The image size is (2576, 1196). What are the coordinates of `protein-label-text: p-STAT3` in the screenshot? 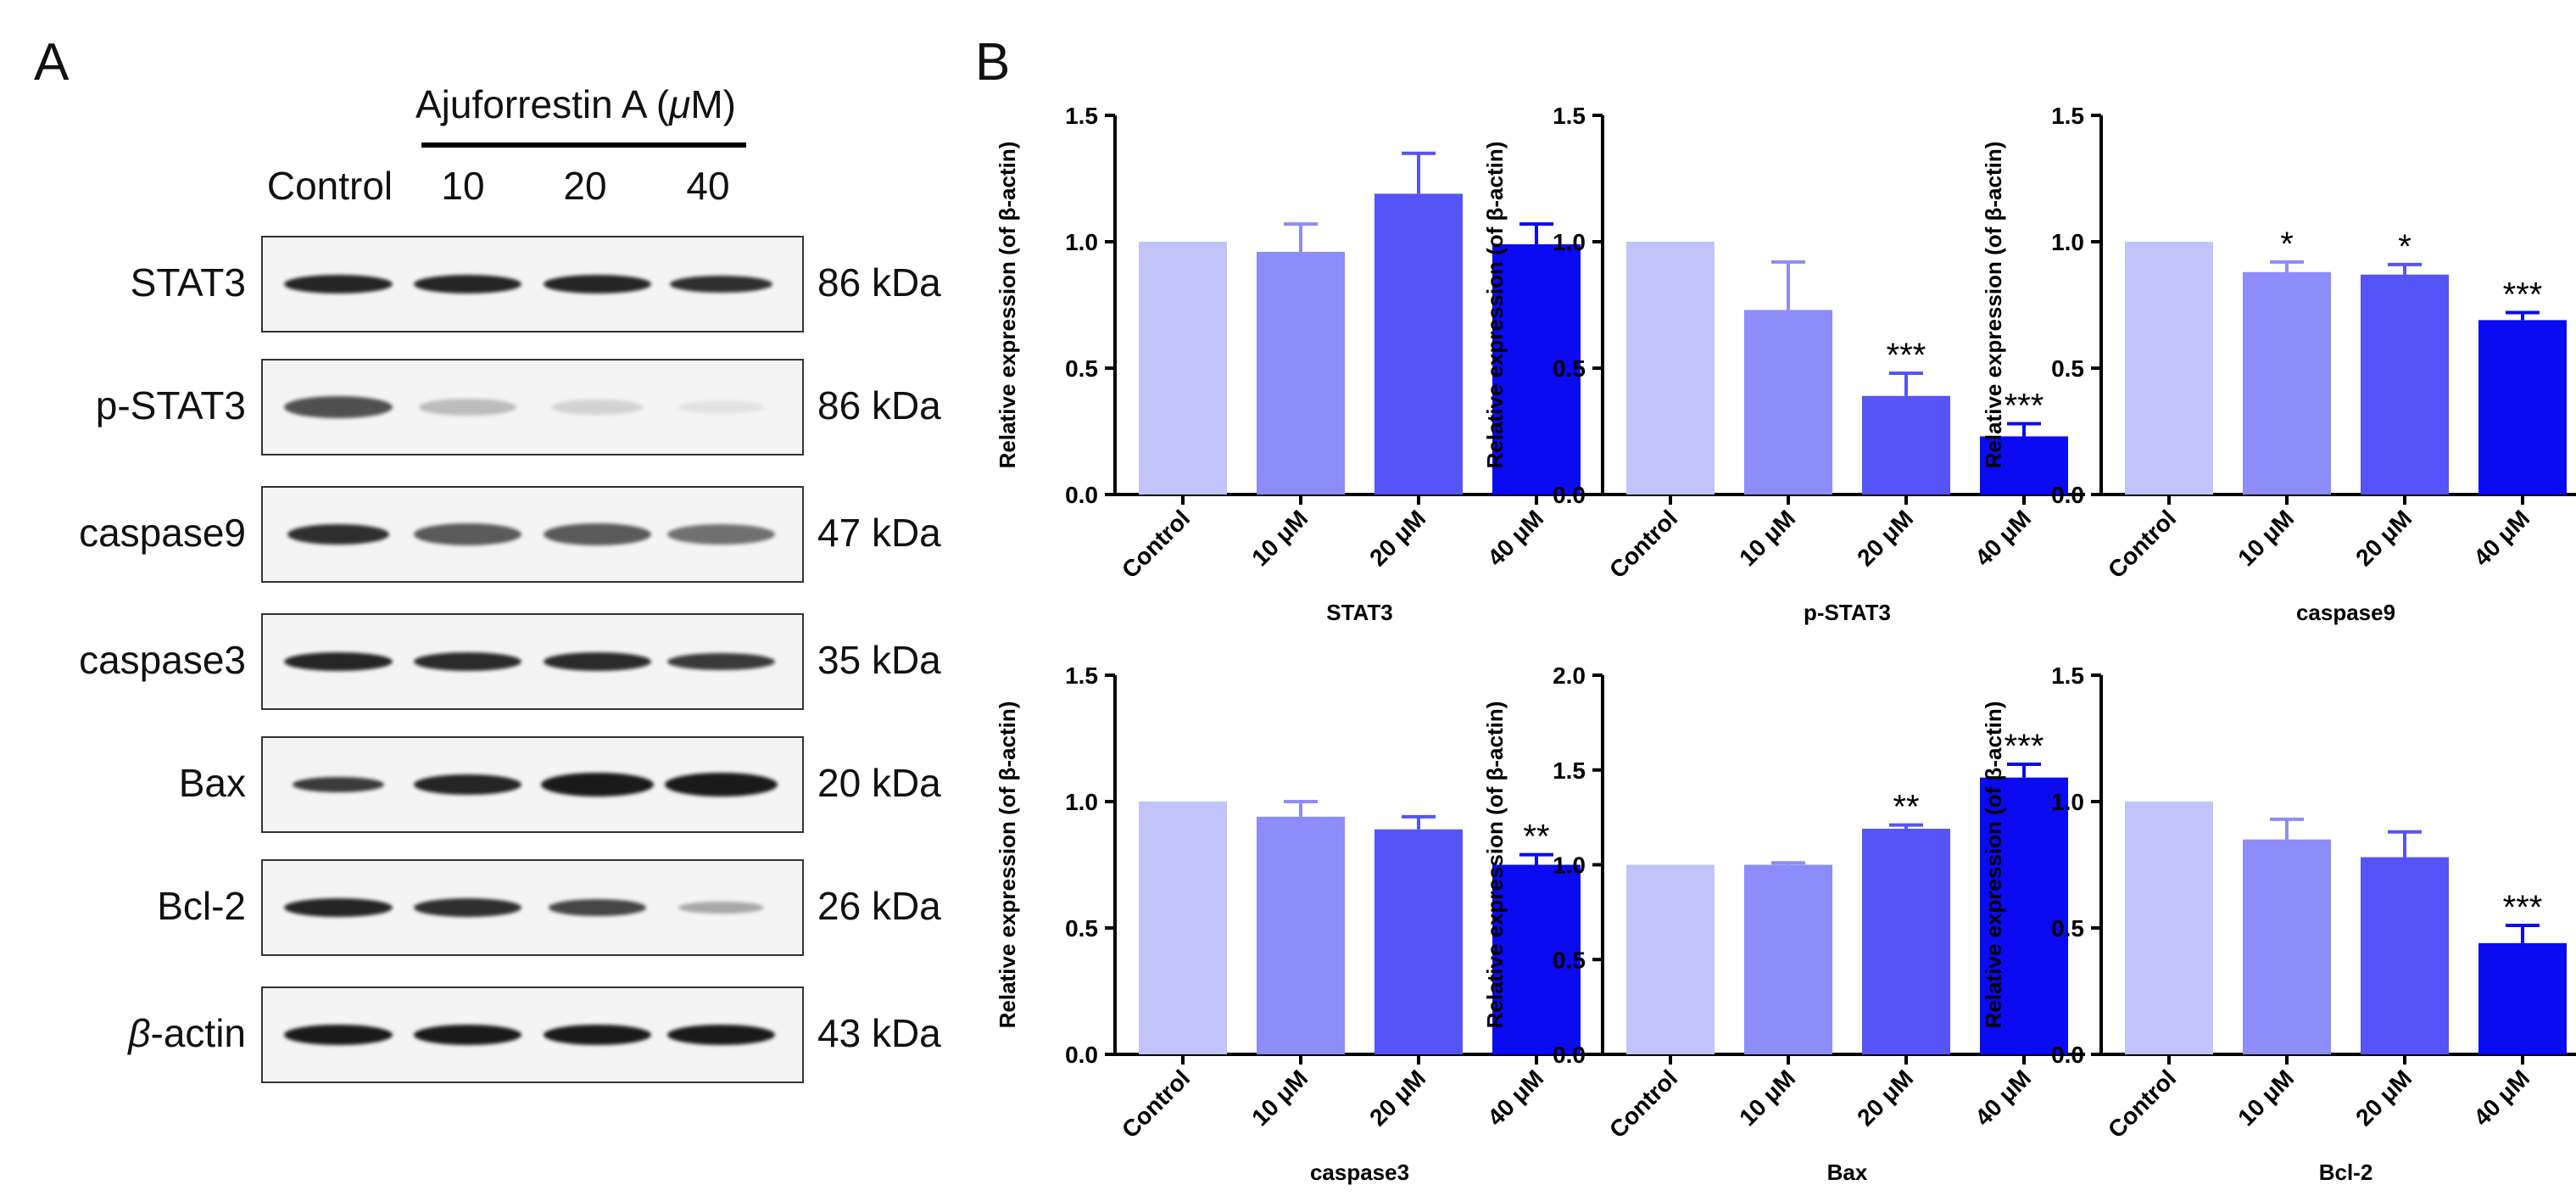 It's located at (170, 405).